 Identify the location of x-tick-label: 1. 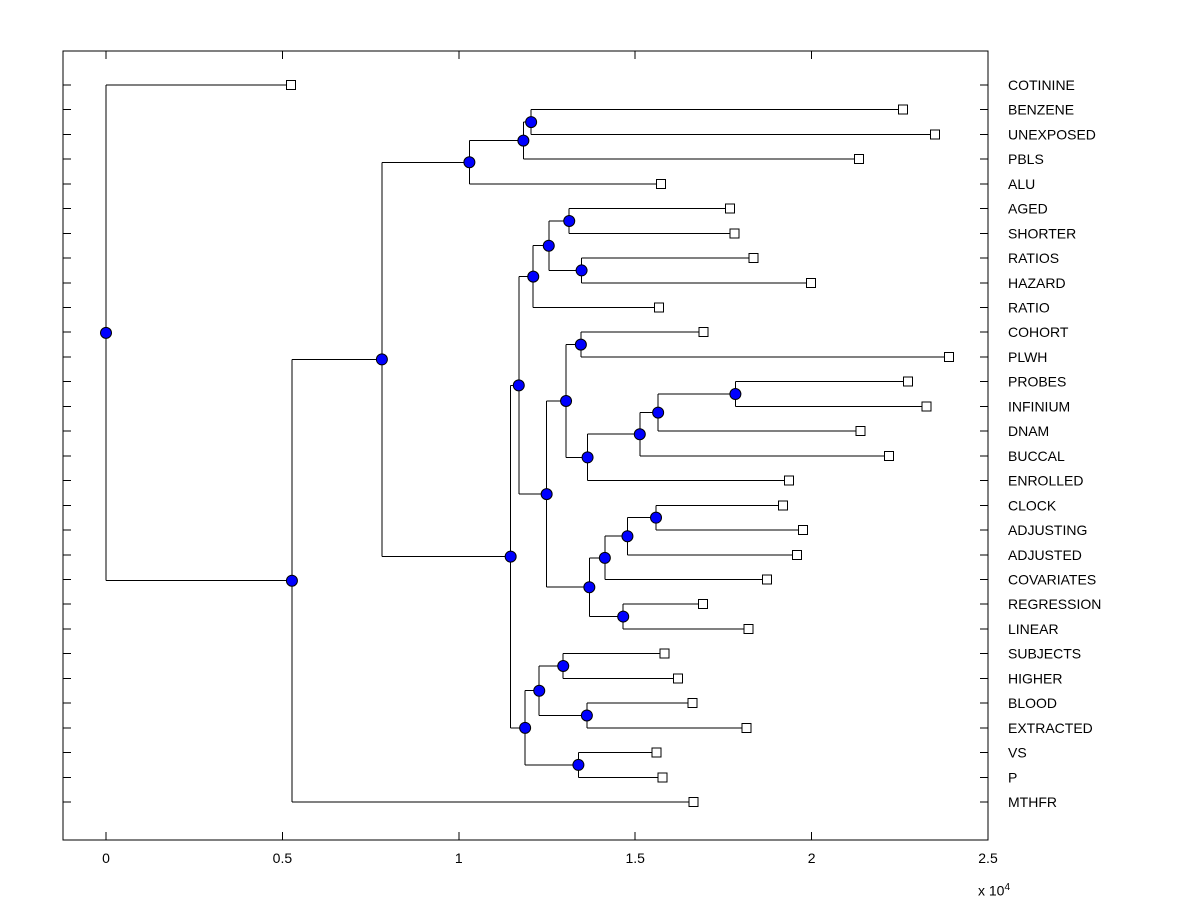
(459, 858).